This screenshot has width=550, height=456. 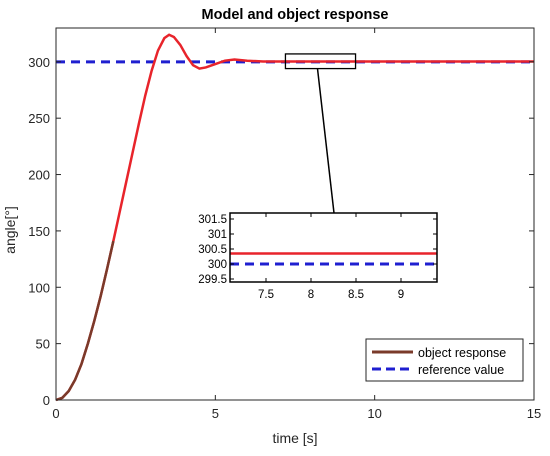 I want to click on inset-box, so click(x=333, y=247).